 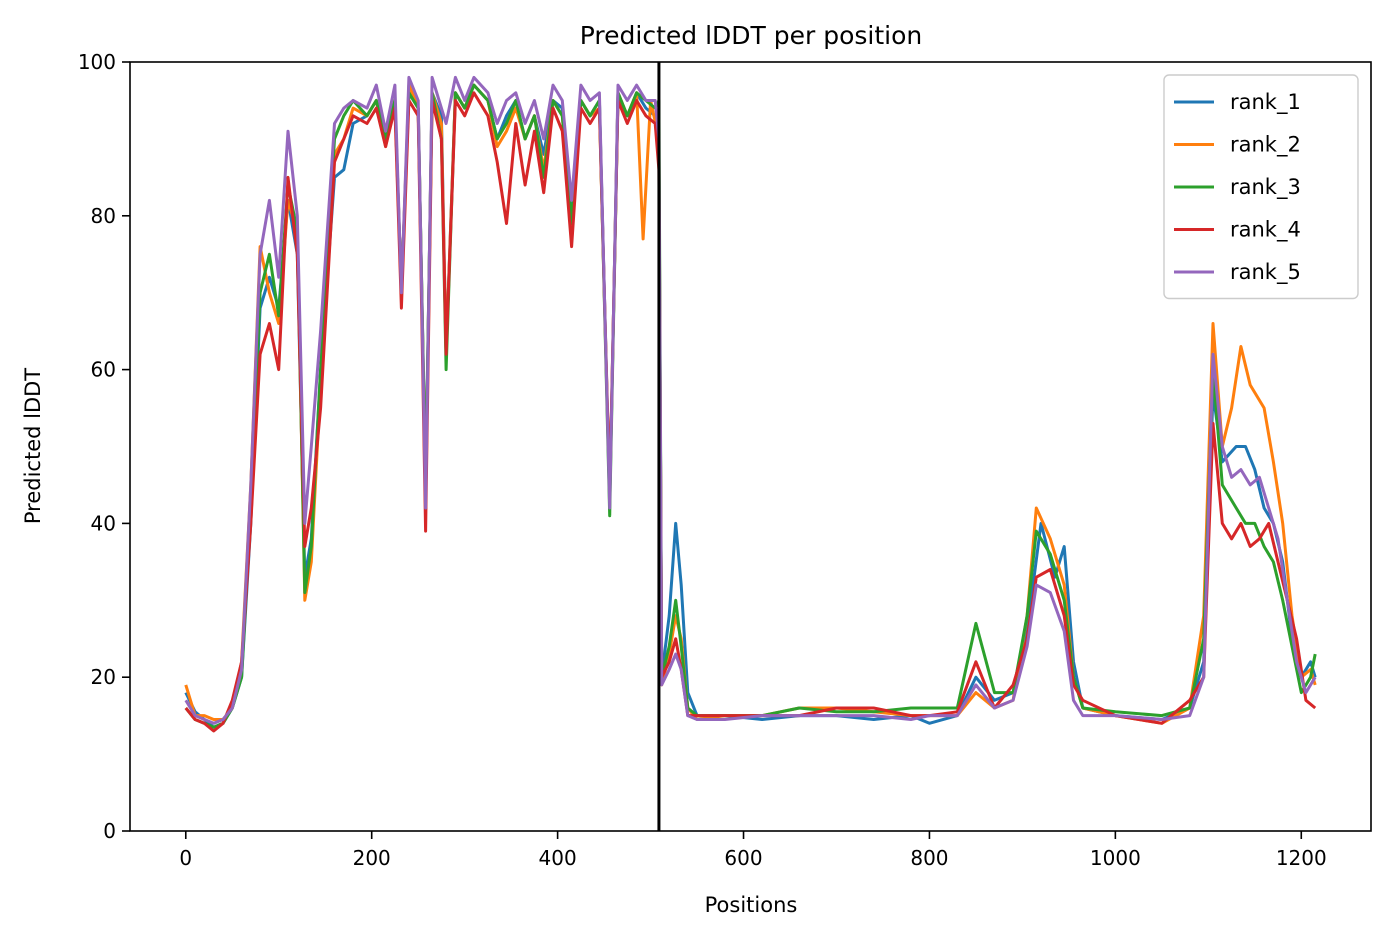 I want to click on y-tick-label: 0, so click(x=109, y=831).